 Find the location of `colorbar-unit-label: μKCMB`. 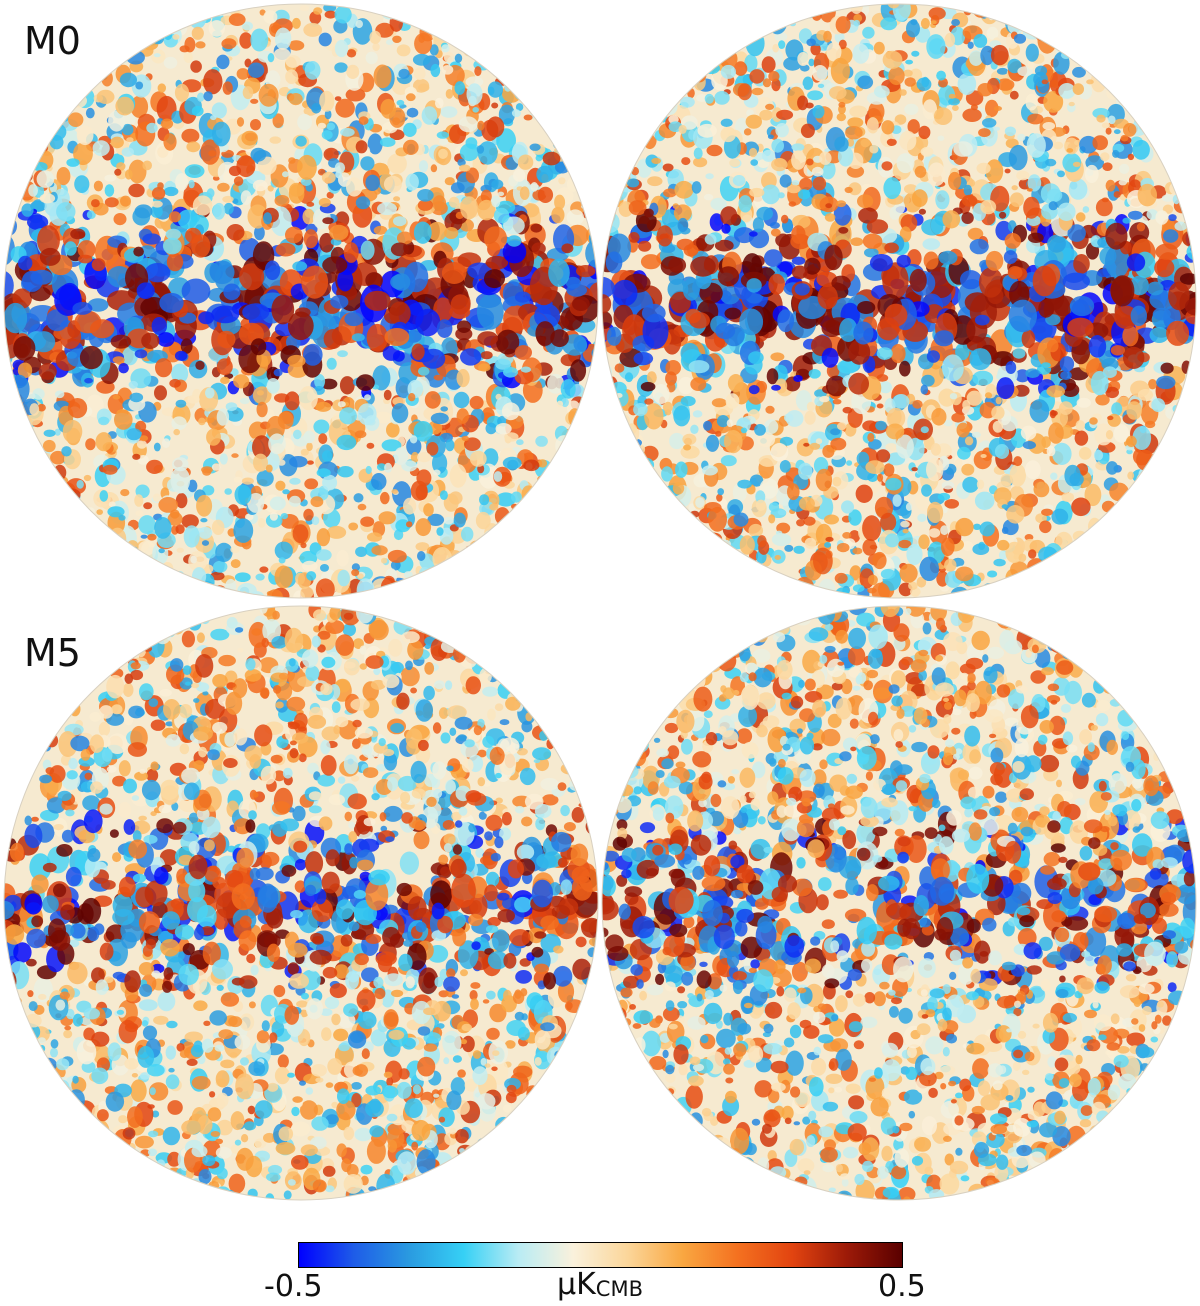

colorbar-unit-label: μKCMB is located at coordinates (600, 1285).